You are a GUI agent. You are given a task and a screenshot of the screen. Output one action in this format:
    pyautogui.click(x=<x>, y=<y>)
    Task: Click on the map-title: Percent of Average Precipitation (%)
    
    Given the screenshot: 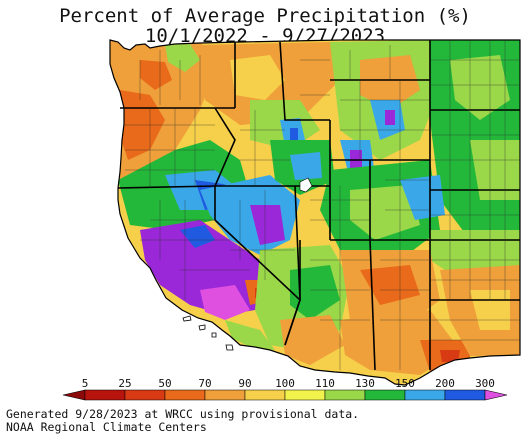 What is the action you would take?
    pyautogui.click(x=265, y=16)
    